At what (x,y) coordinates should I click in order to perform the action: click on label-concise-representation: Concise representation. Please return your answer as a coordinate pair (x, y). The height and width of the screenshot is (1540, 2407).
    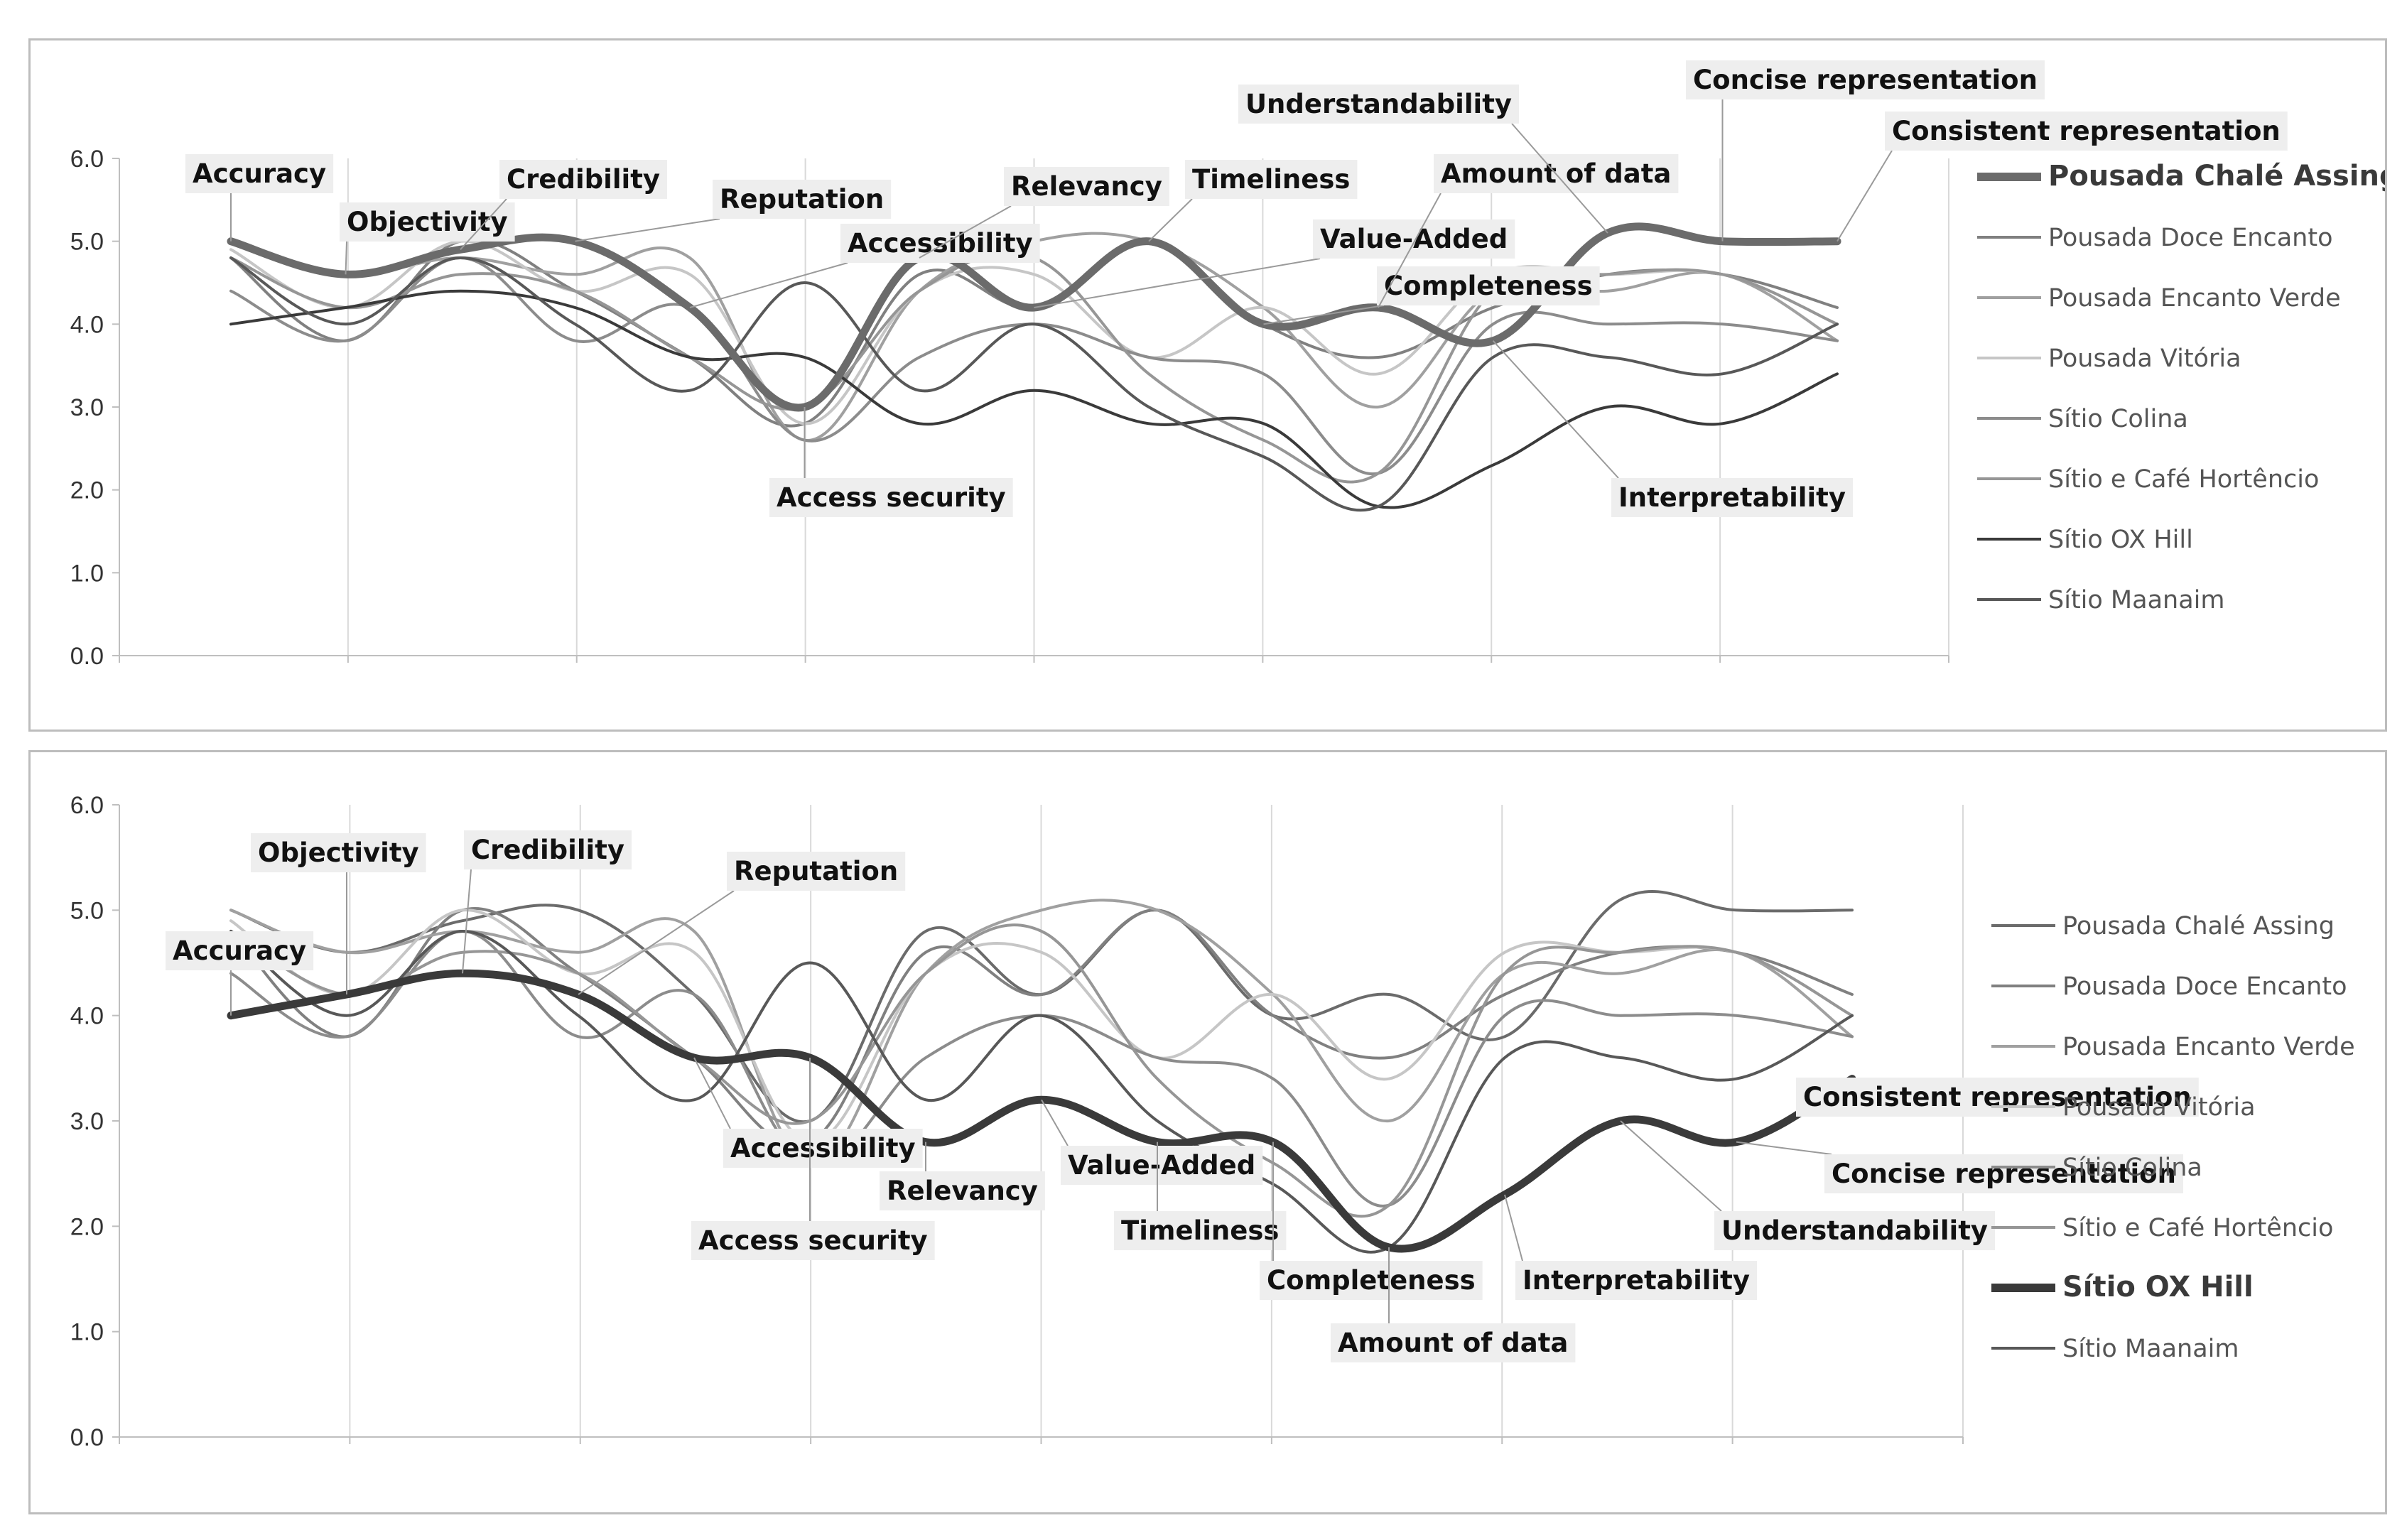
    Looking at the image, I should click on (1959, 1167).